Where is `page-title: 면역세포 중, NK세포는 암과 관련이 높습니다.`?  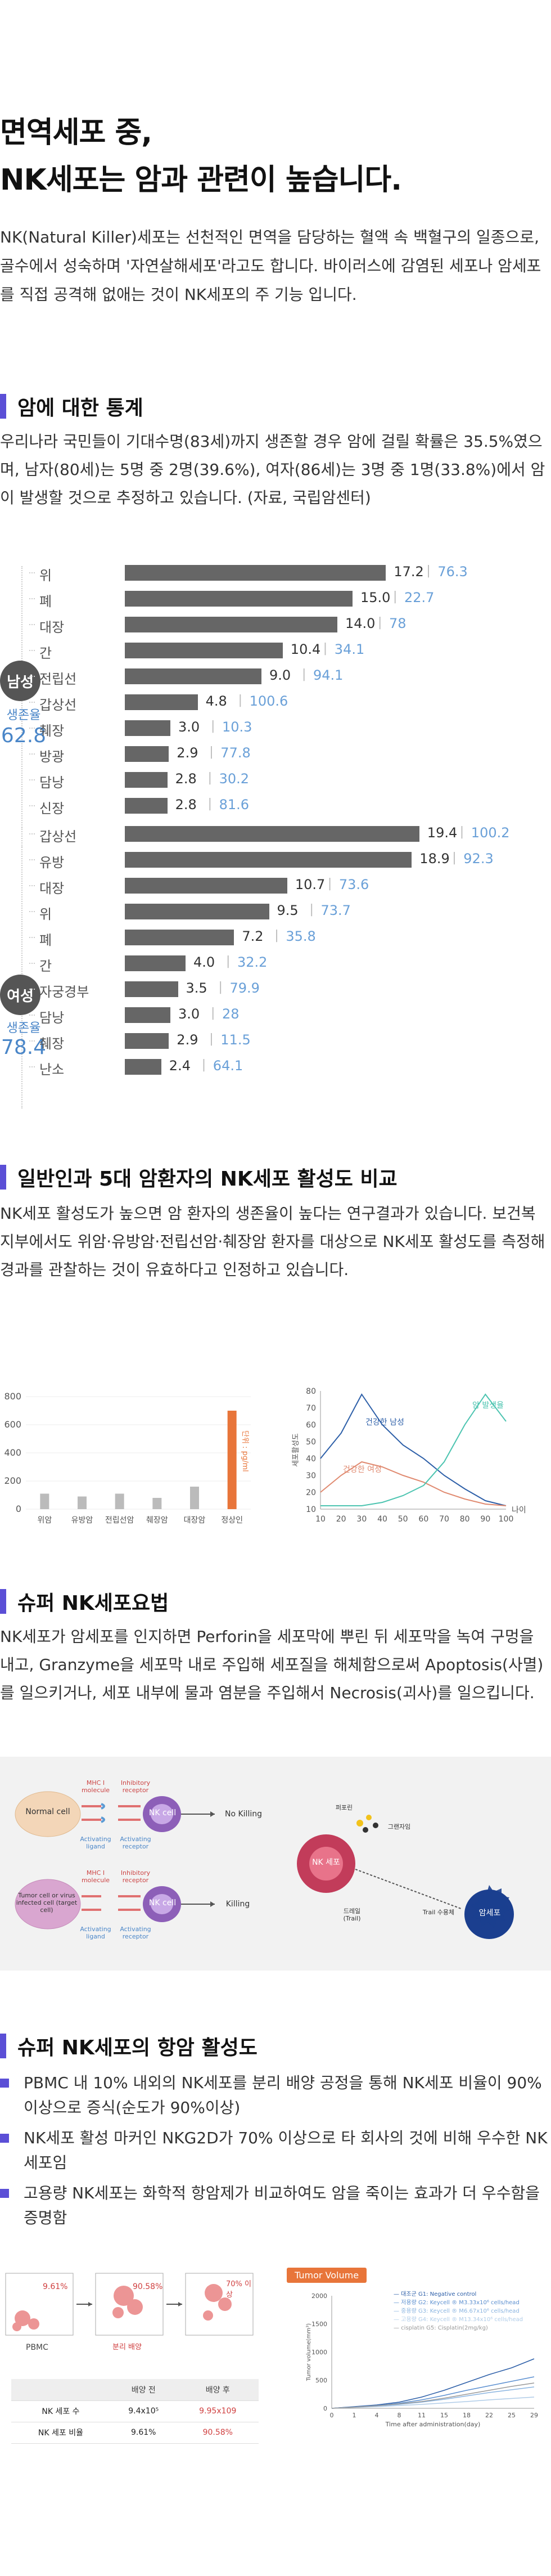 page-title: 면역세포 중, NK세포는 암과 관련이 높습니다. is located at coordinates (201, 156).